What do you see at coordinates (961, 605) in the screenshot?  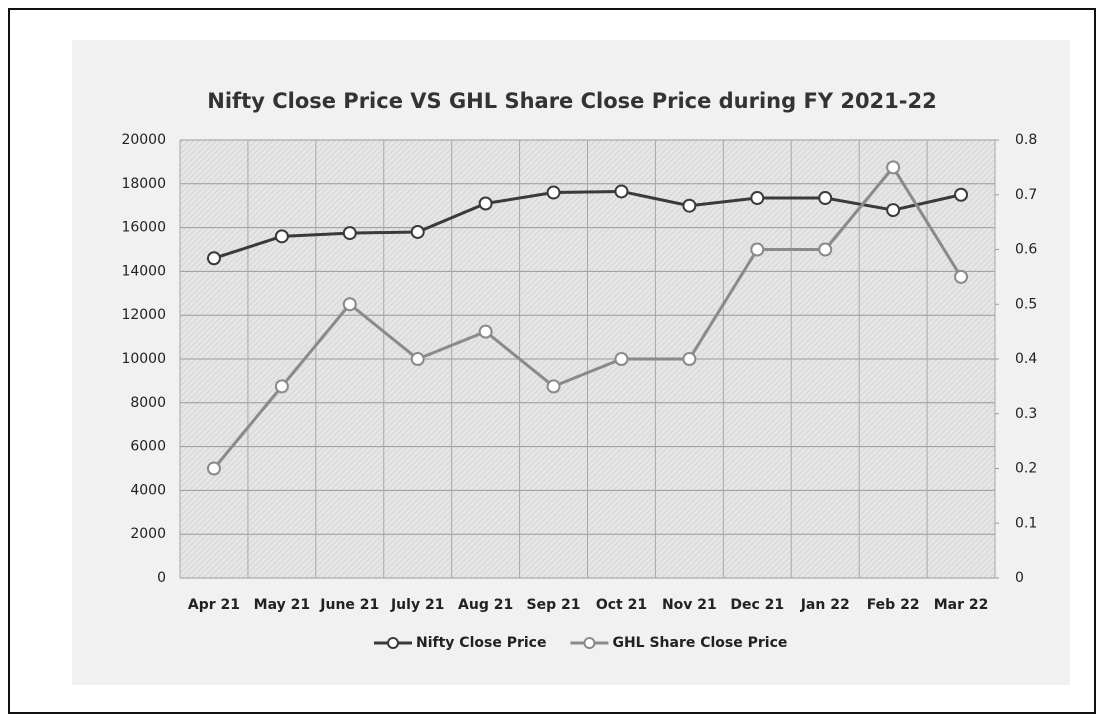 I see `x-tick-label: Mar 22` at bounding box center [961, 605].